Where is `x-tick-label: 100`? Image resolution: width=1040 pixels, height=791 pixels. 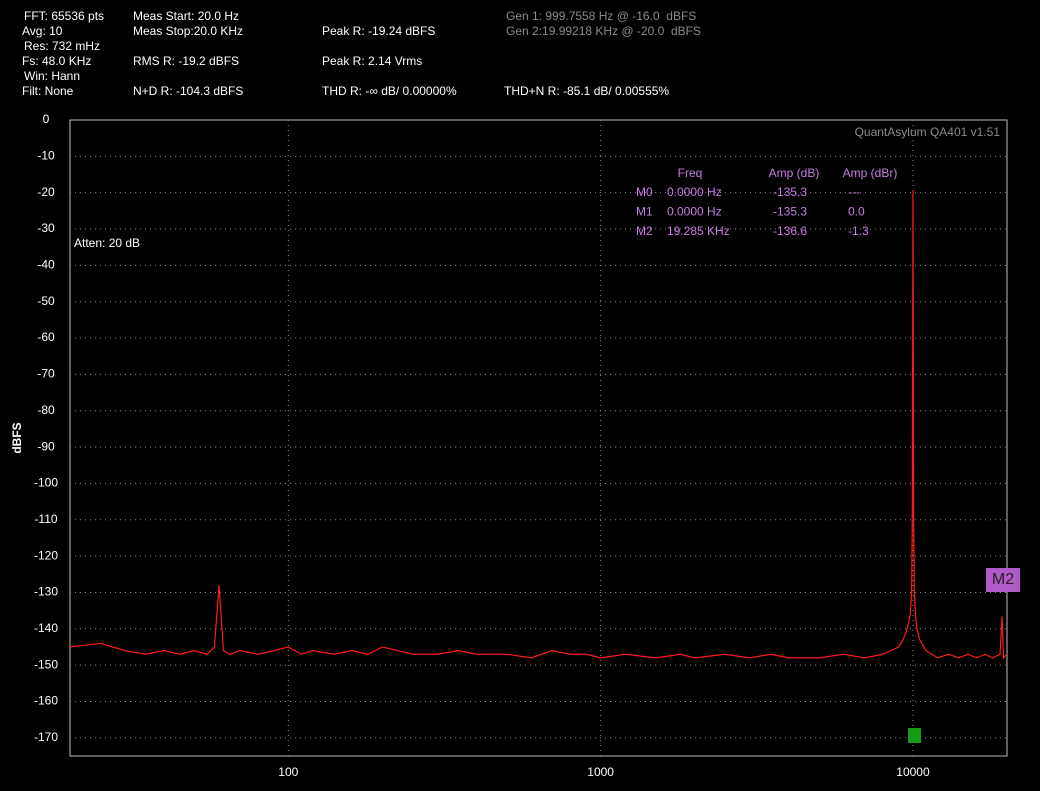
x-tick-label: 100 is located at coordinates (288, 772).